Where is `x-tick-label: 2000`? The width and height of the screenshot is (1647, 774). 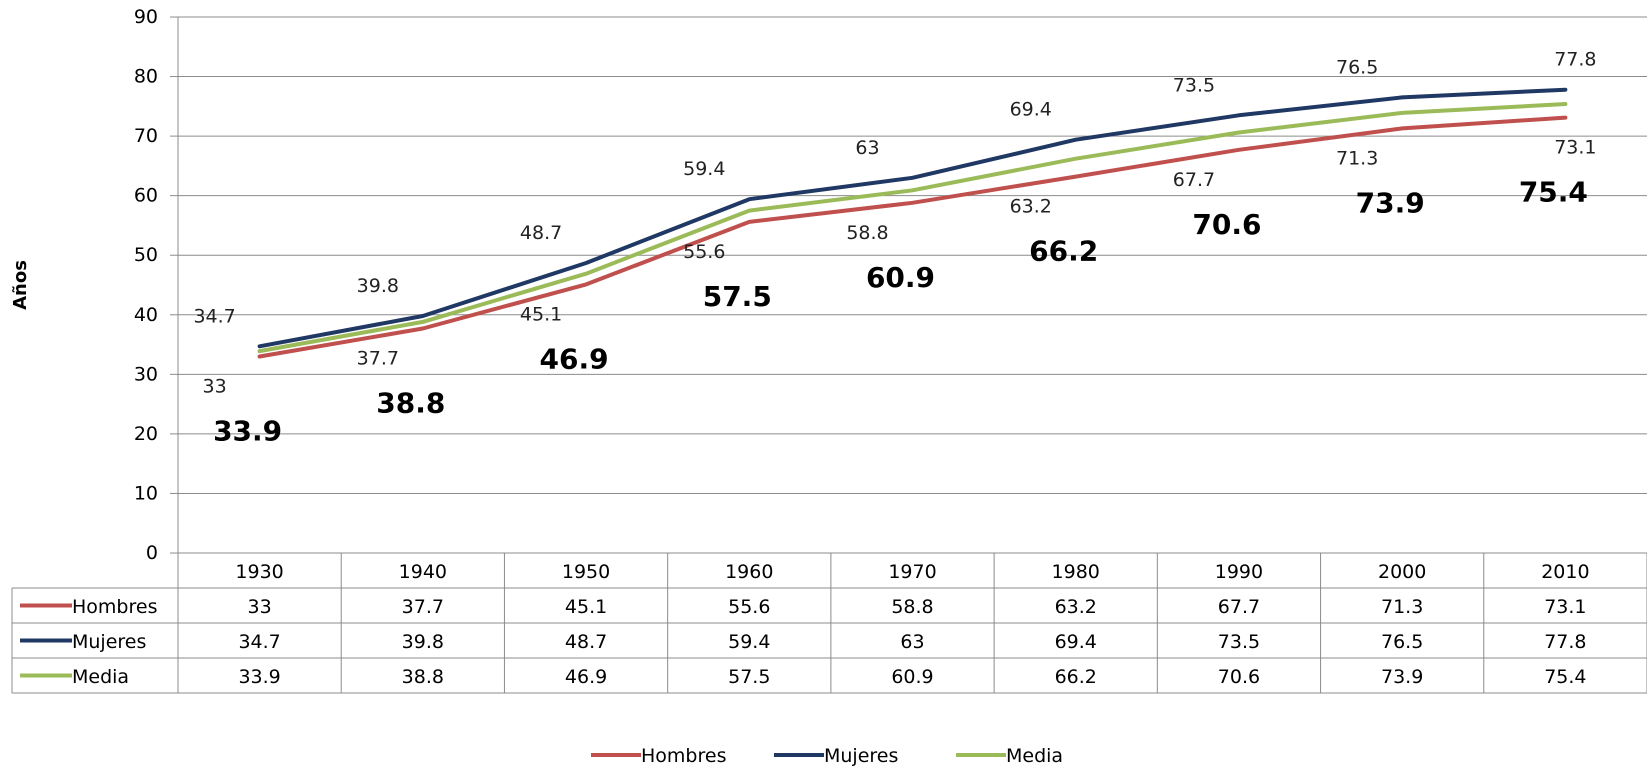 x-tick-label: 2000 is located at coordinates (1402, 572).